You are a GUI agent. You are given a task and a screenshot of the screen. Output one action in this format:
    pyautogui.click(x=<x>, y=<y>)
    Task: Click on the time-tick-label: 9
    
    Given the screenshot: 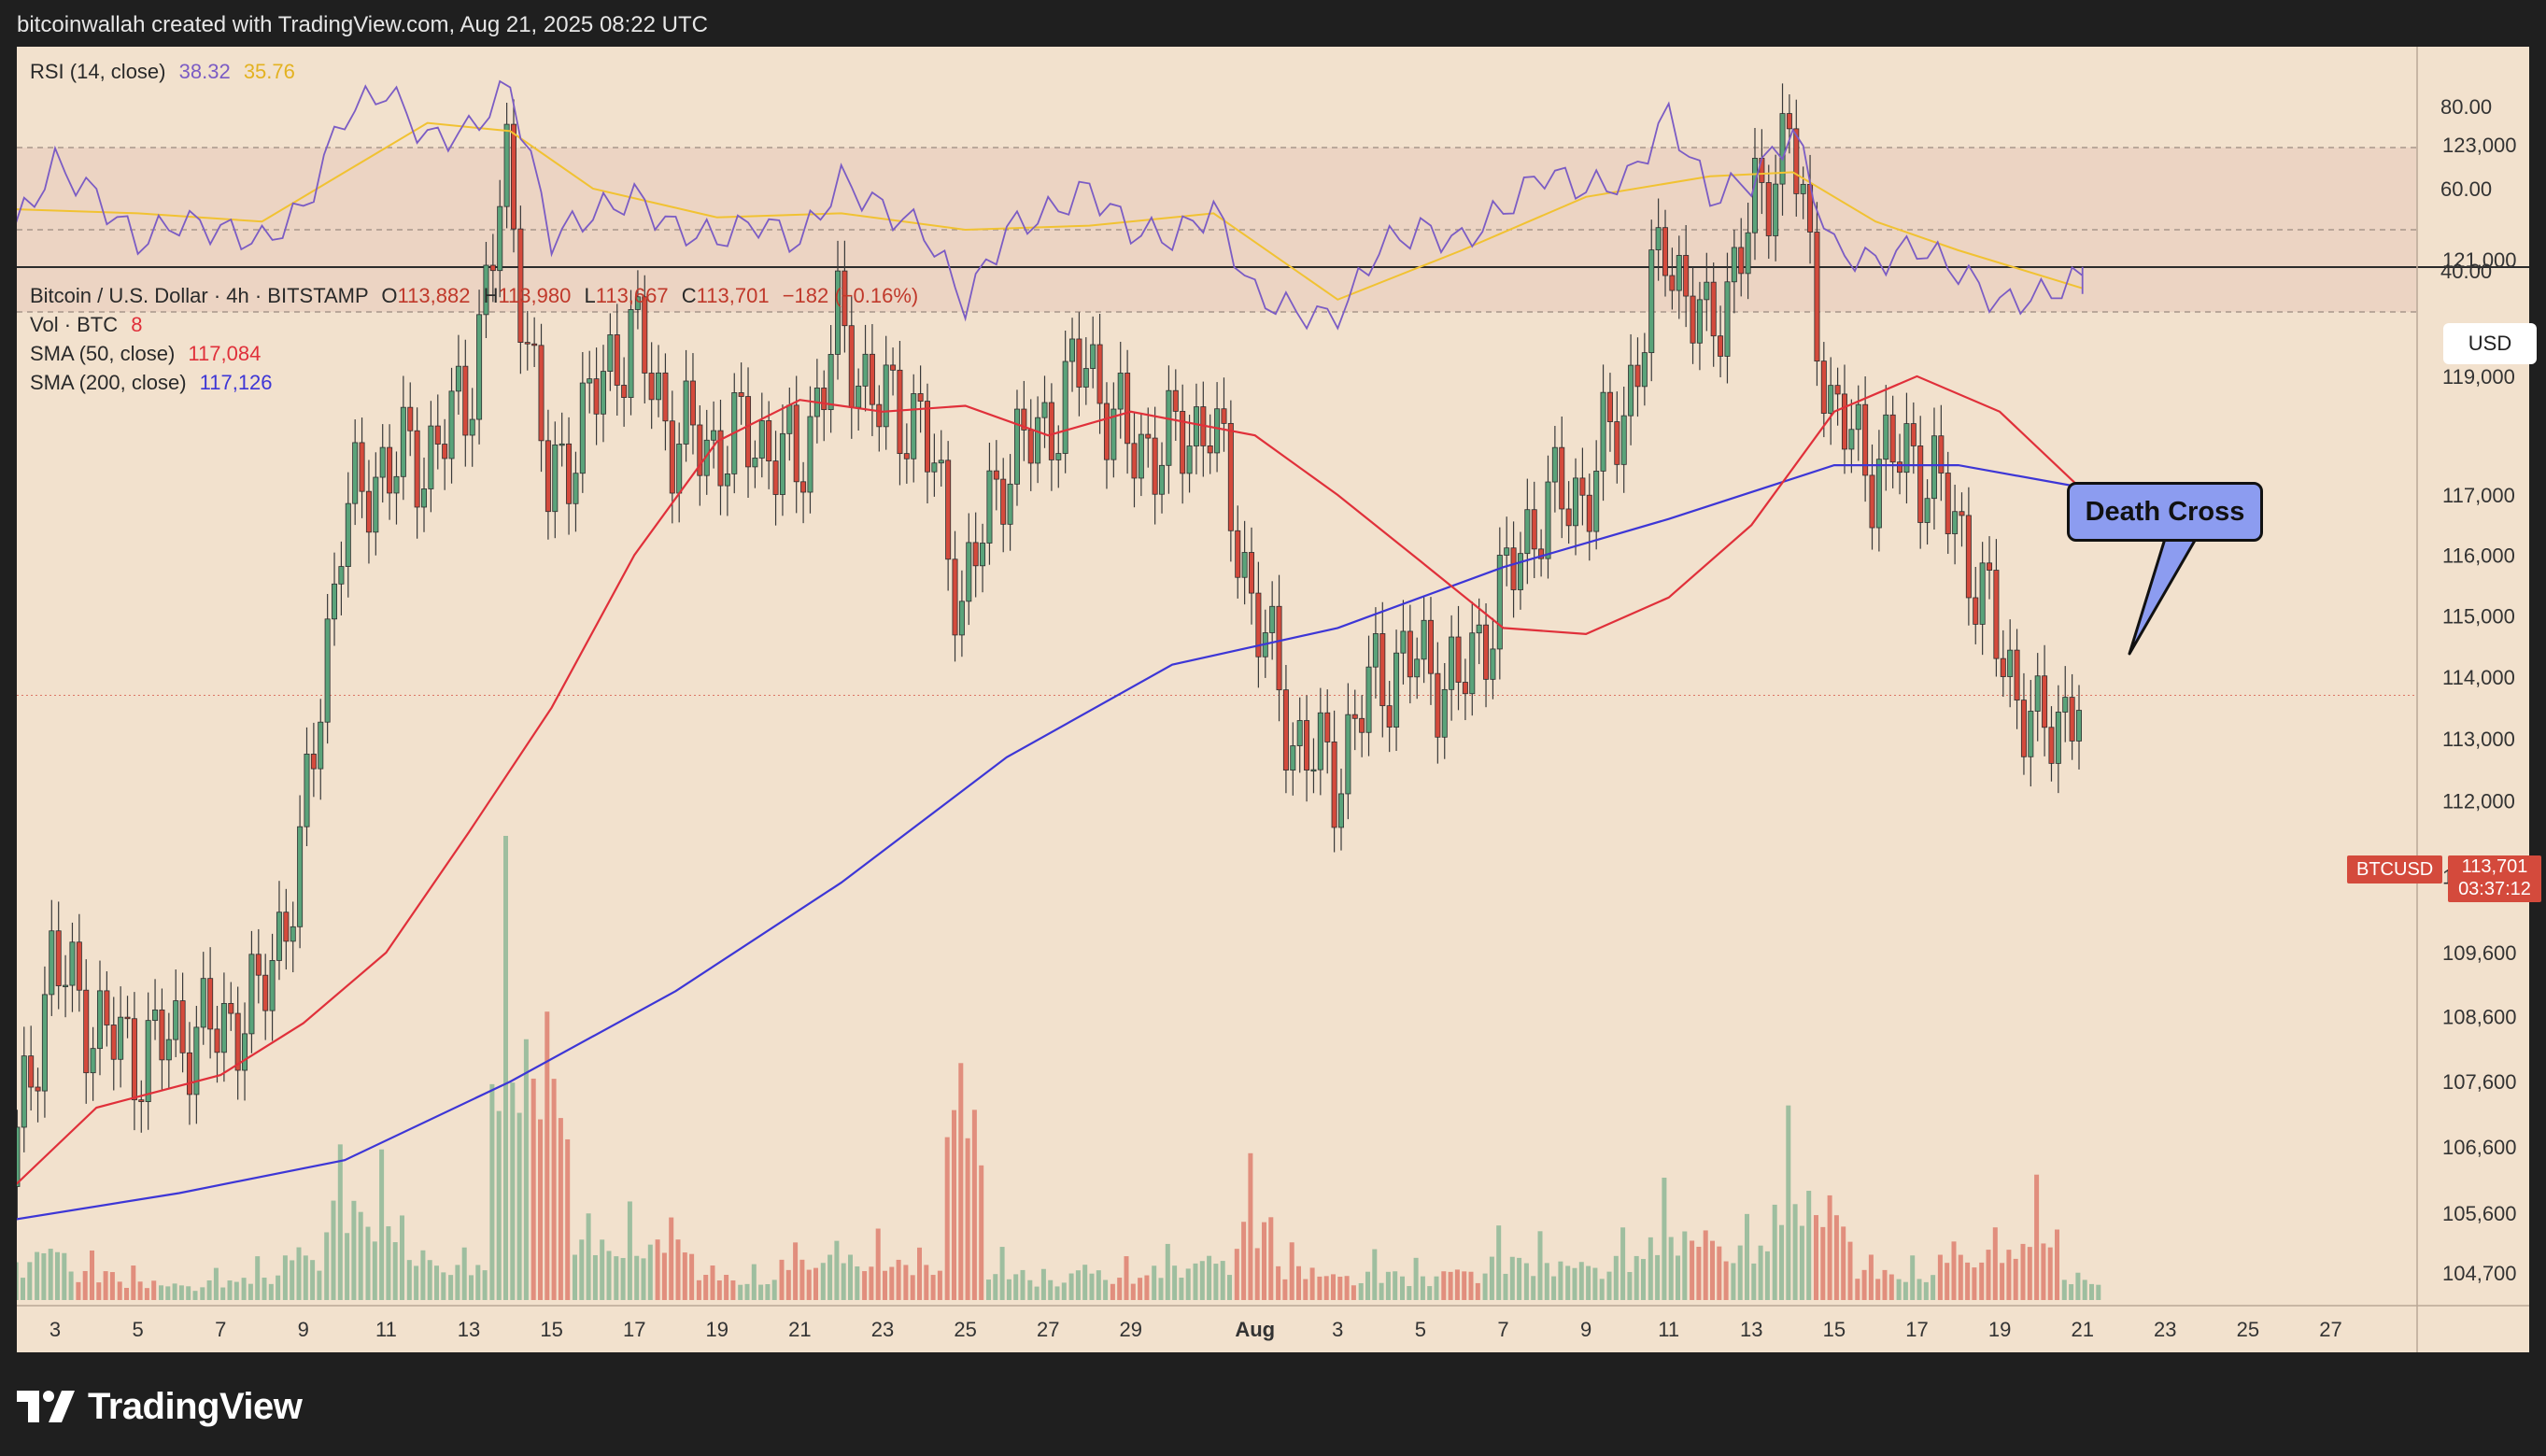 What is the action you would take?
    pyautogui.click(x=1586, y=1329)
    